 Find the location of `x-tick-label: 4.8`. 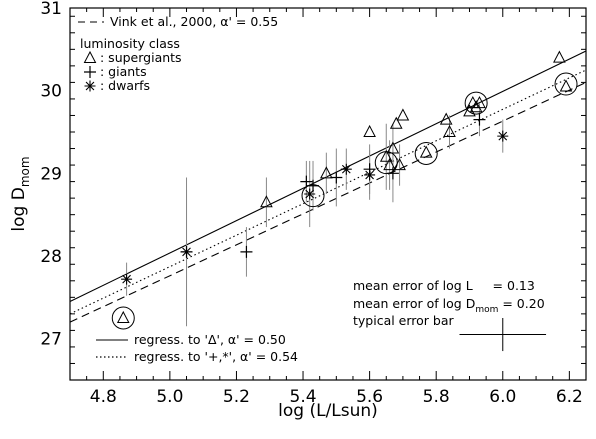

x-tick-label: 4.8 is located at coordinates (103, 397).